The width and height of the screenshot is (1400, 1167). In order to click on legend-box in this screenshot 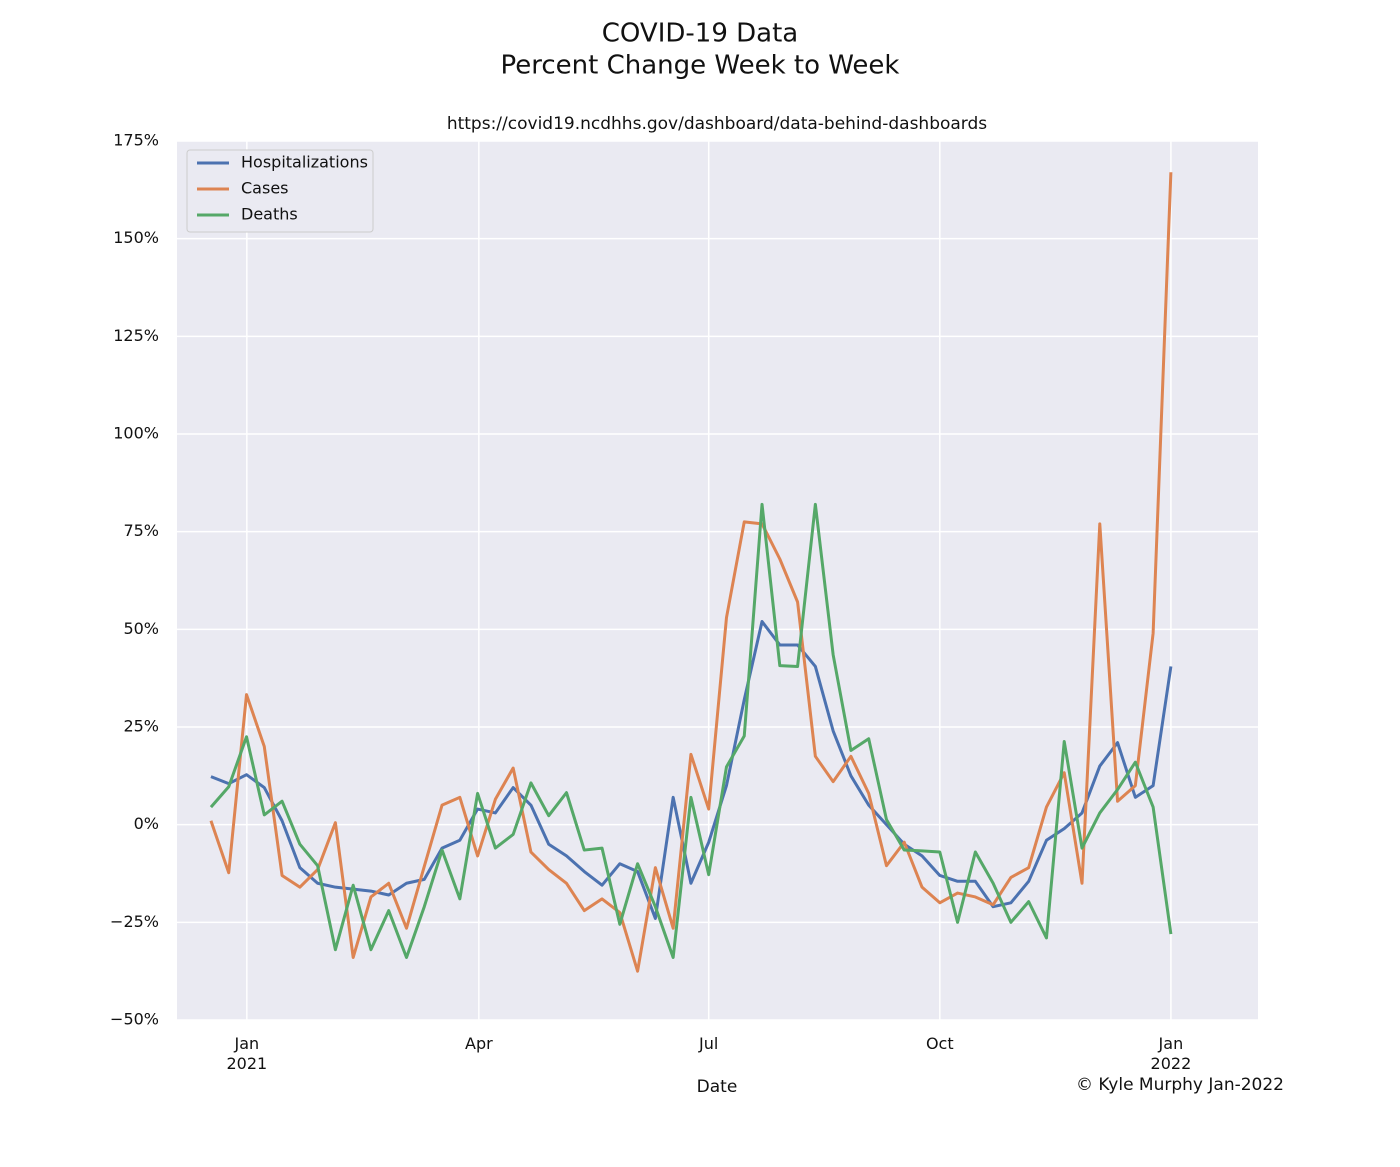, I will do `click(280, 191)`.